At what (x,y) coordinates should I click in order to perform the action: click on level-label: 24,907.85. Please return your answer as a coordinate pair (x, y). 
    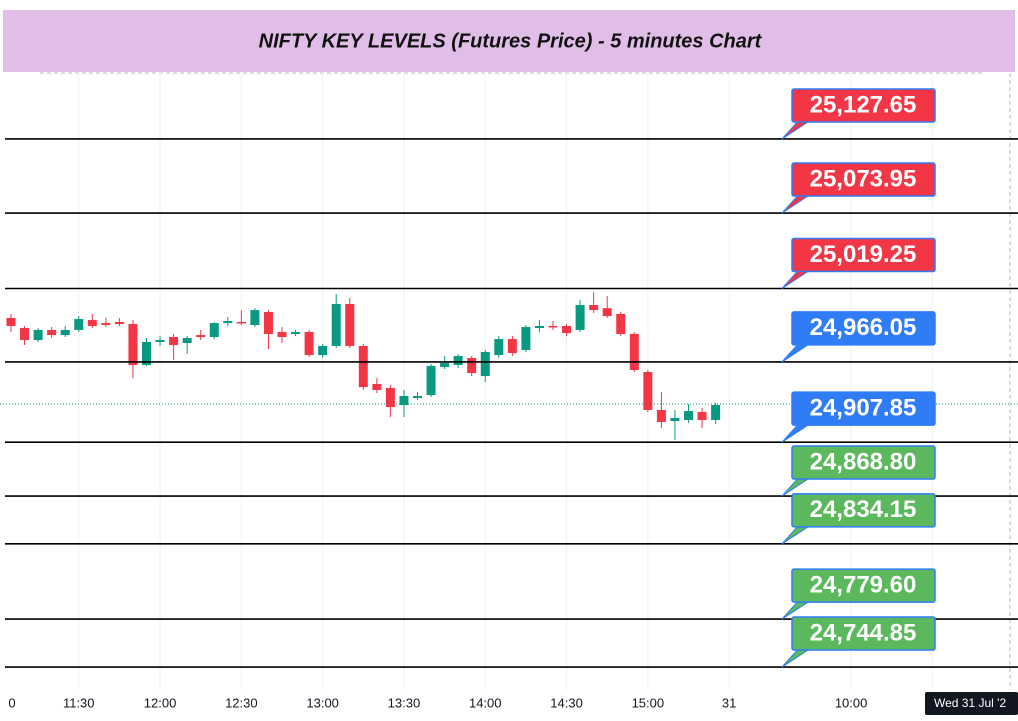
    Looking at the image, I should click on (863, 408).